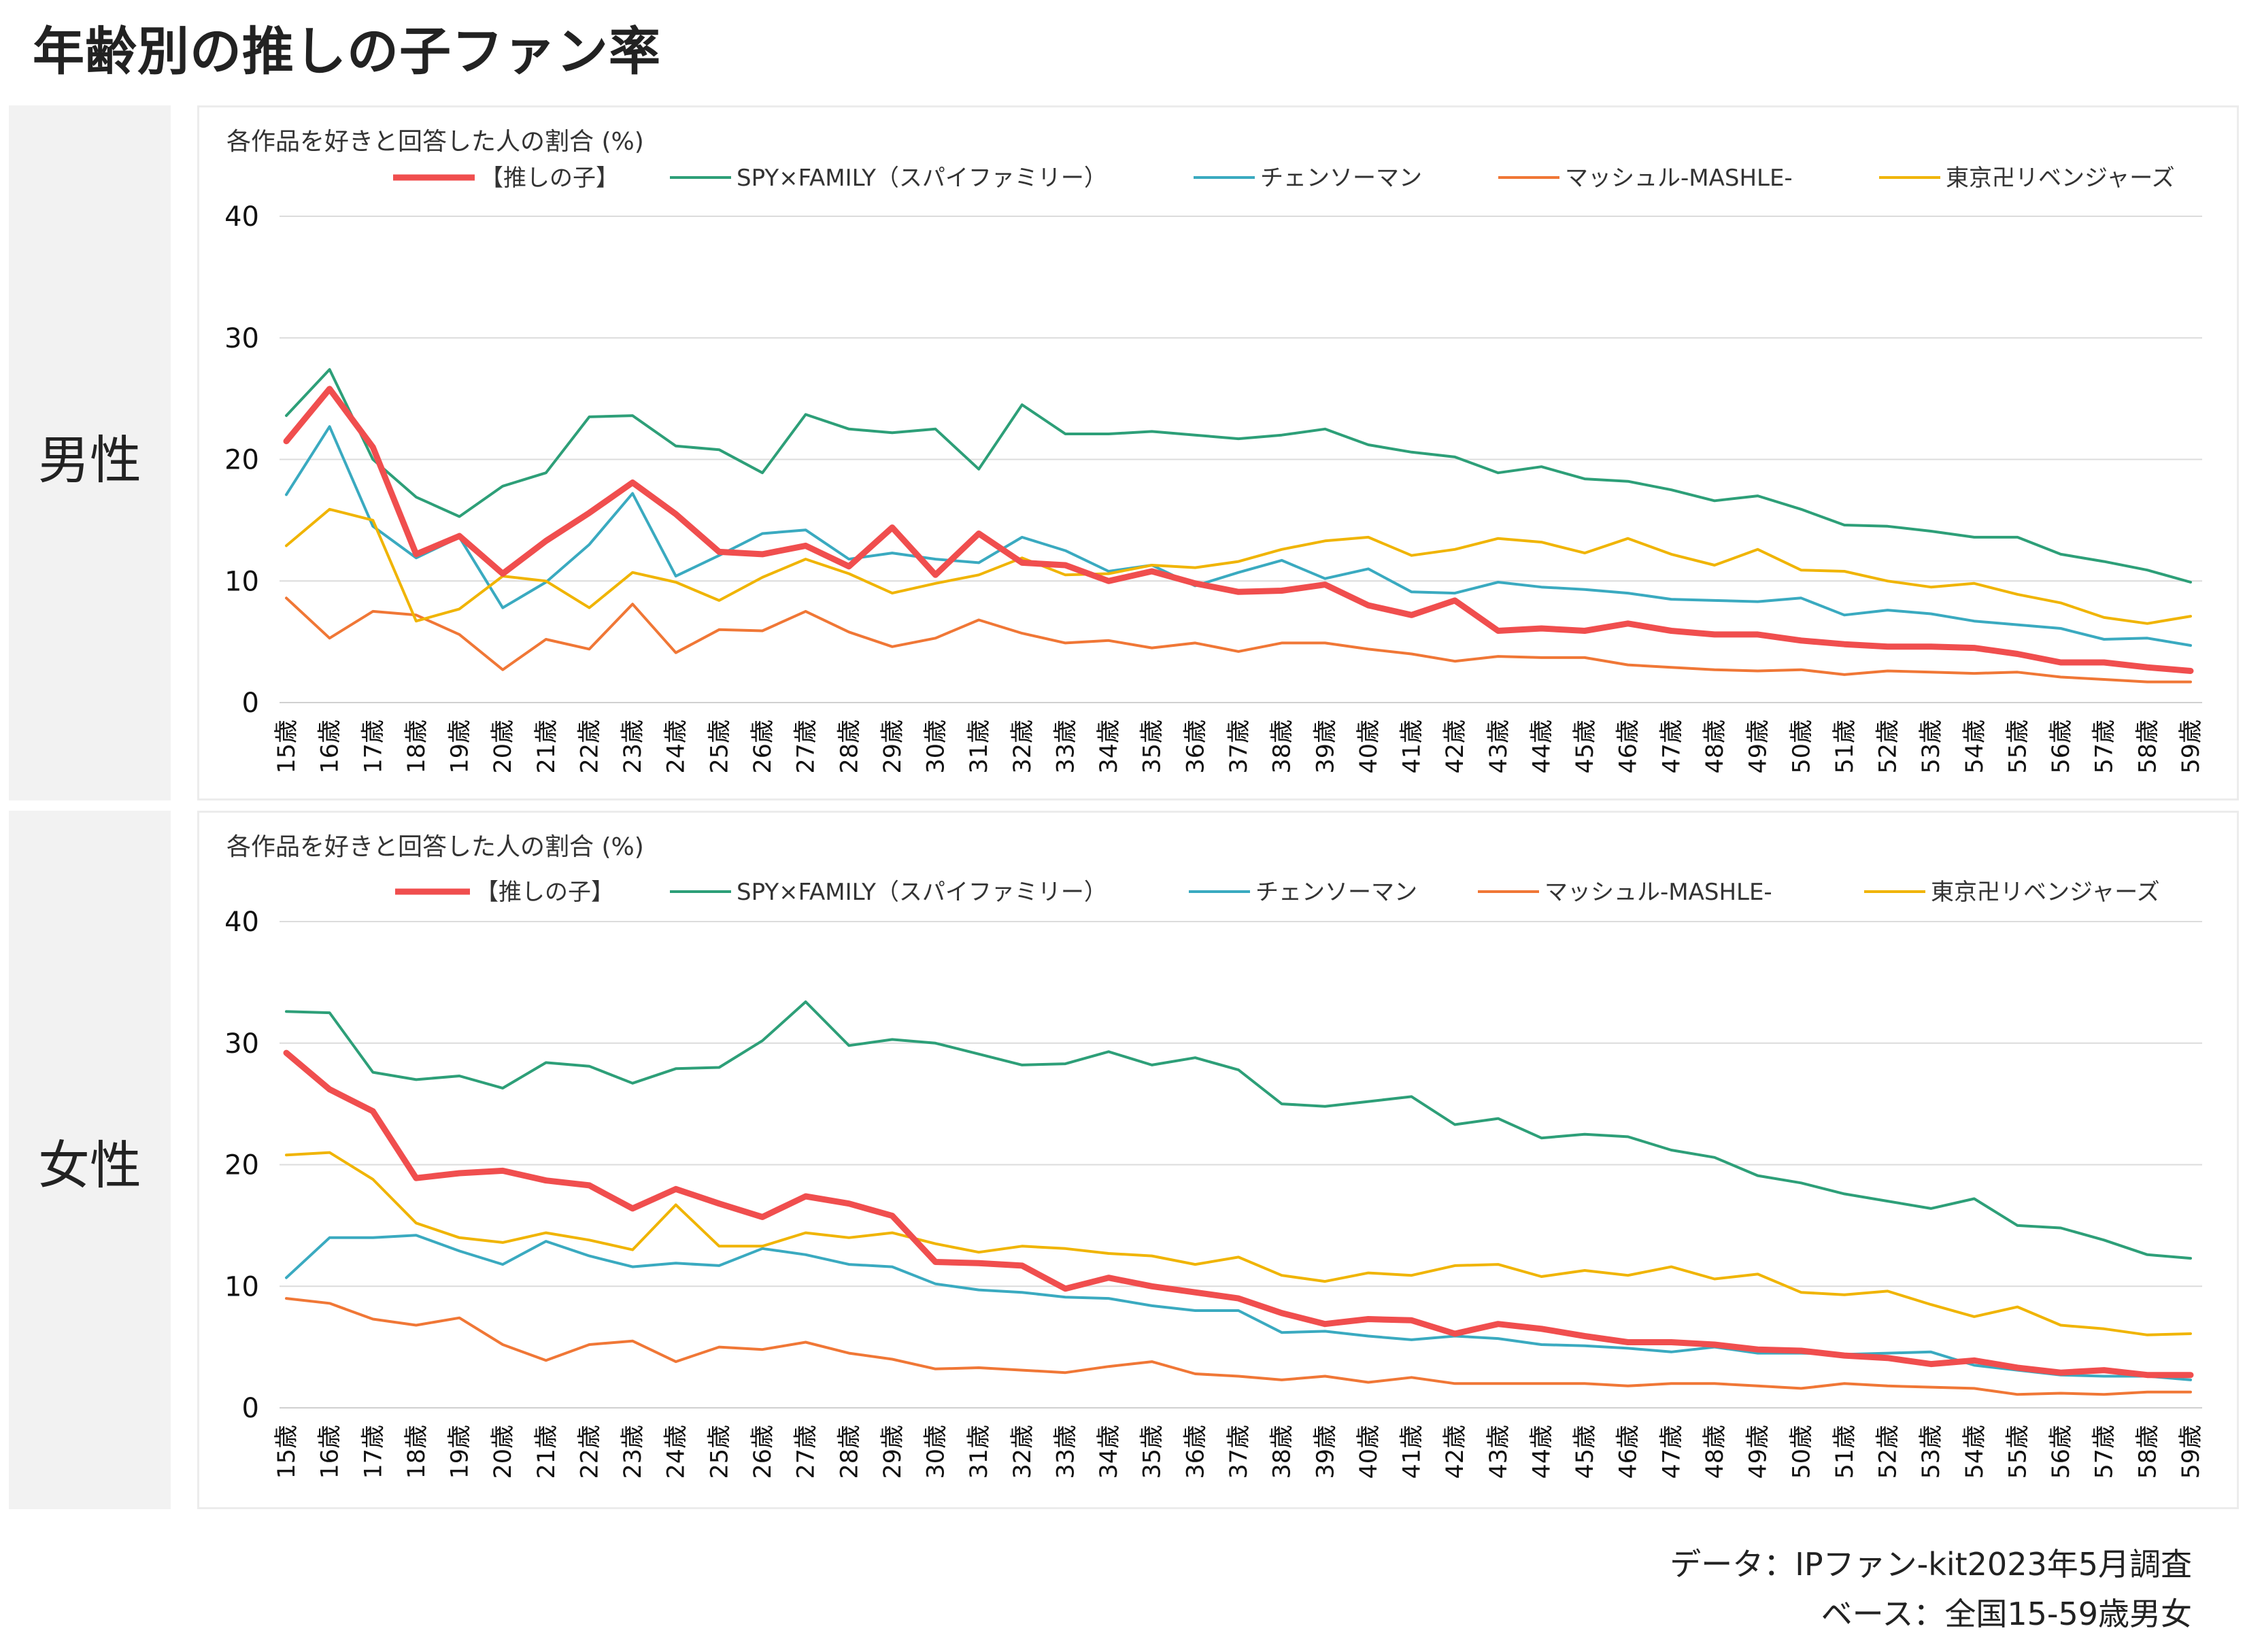 Image resolution: width=2245 pixels, height=1652 pixels. Describe the element at coordinates (89, 1166) in the screenshot. I see `side-label-text: 女性` at that location.